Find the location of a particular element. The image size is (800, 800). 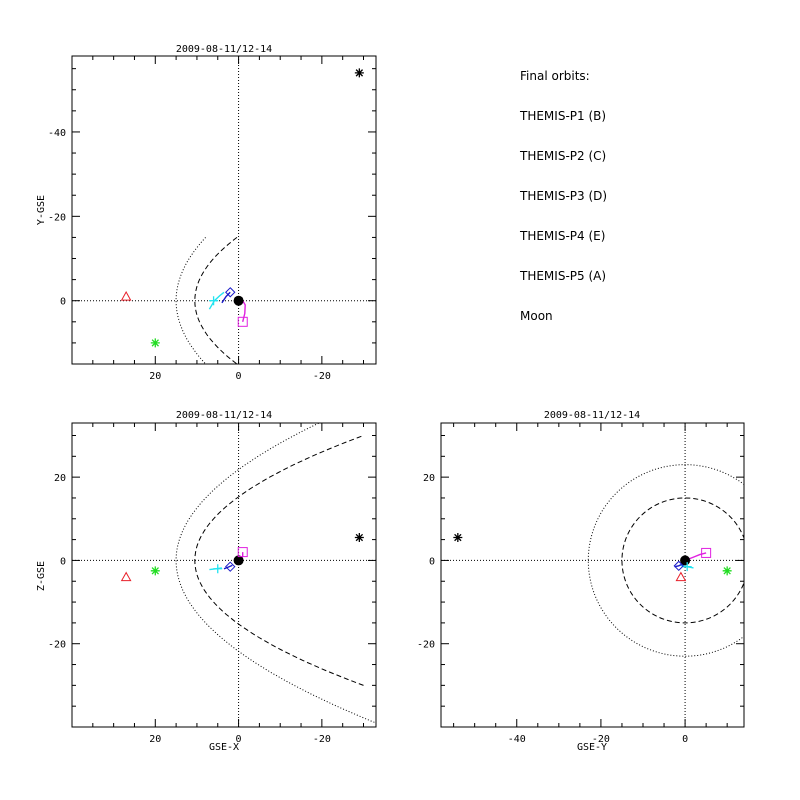

bow-shock-circle is located at coordinates (665, 560).